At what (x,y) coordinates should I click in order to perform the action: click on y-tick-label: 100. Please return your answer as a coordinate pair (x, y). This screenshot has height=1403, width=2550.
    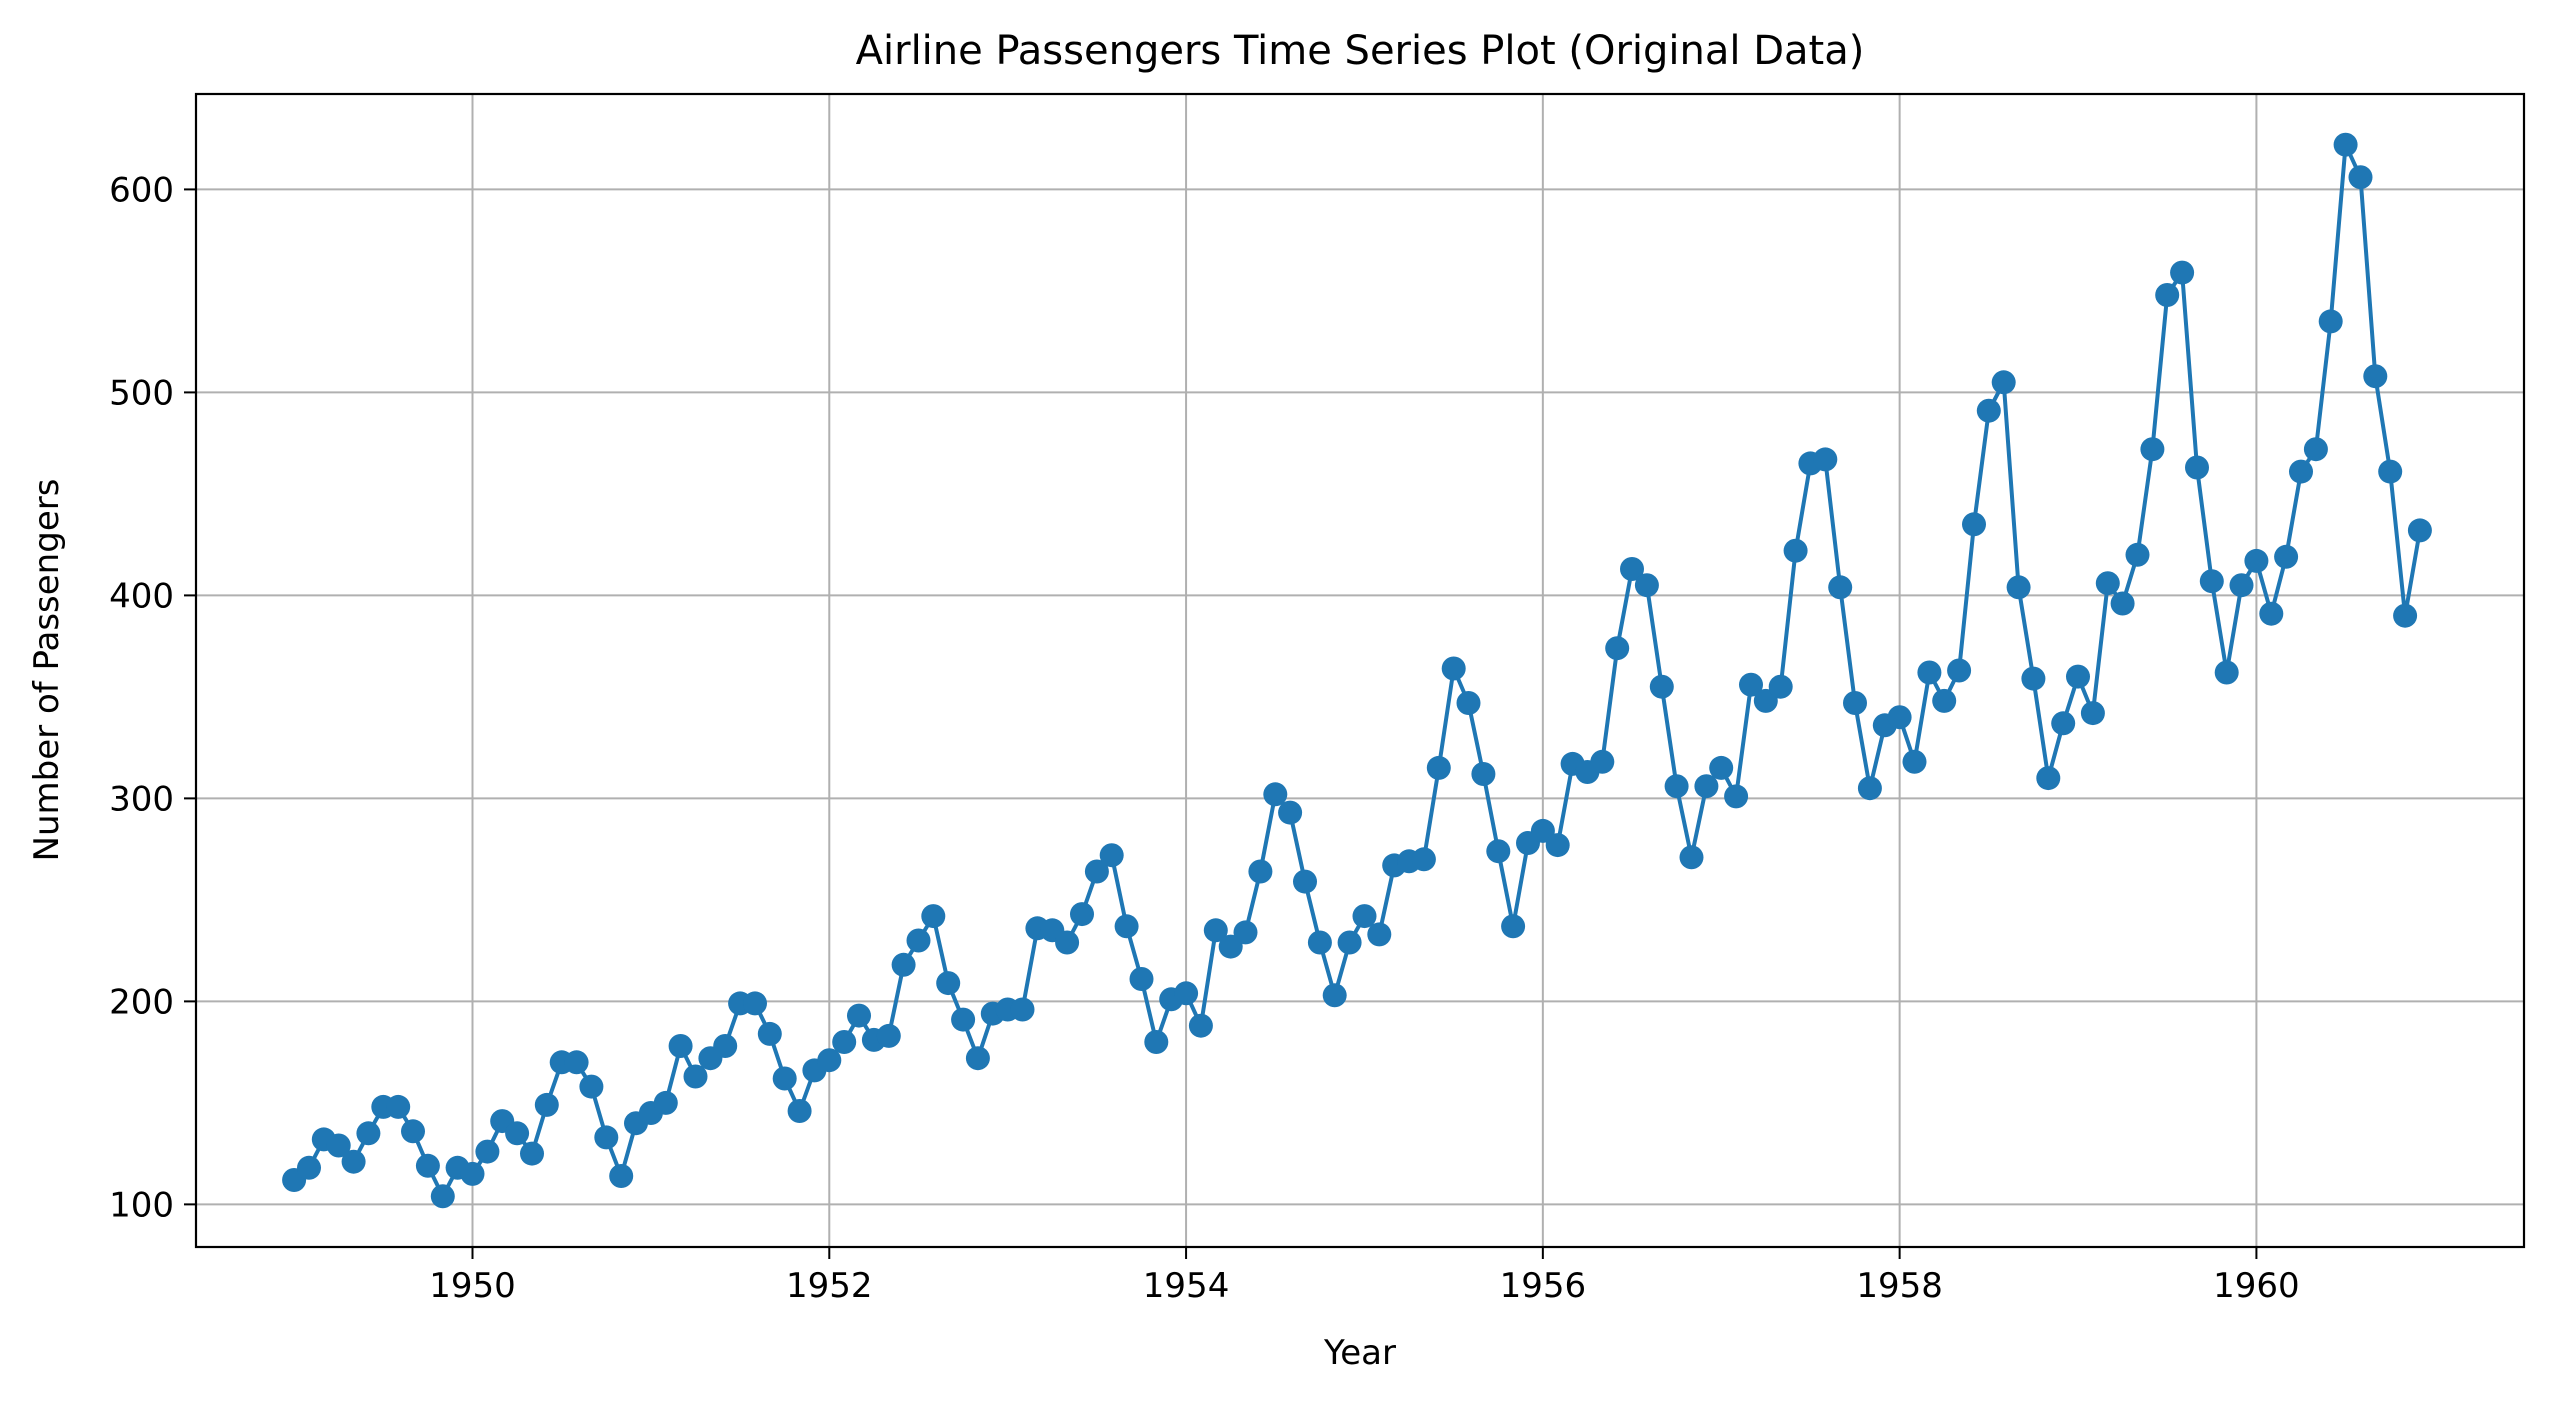
    Looking at the image, I should click on (141, 1205).